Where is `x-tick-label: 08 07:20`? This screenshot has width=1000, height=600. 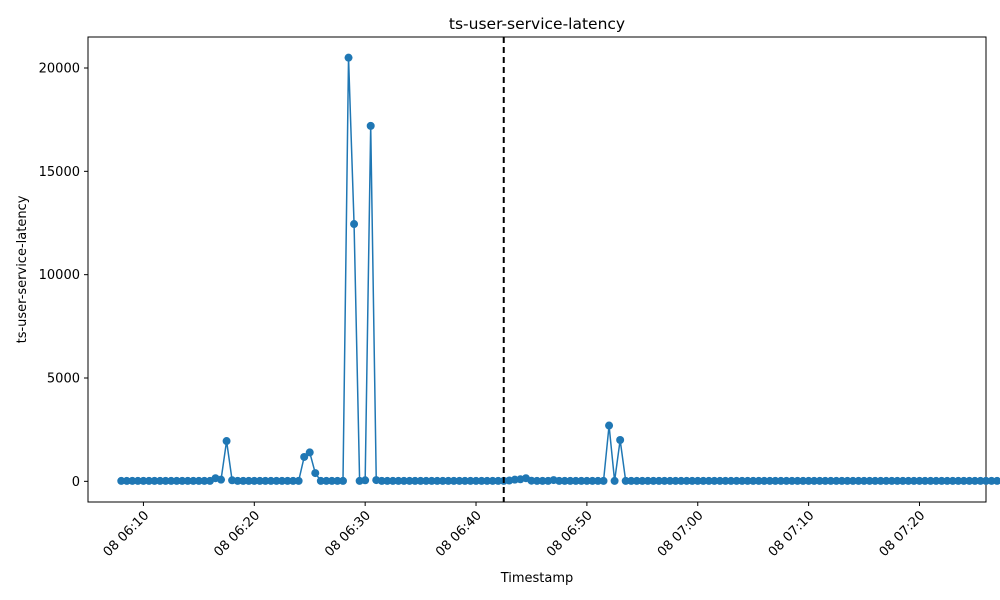 x-tick-label: 08 07:20 is located at coordinates (903, 534).